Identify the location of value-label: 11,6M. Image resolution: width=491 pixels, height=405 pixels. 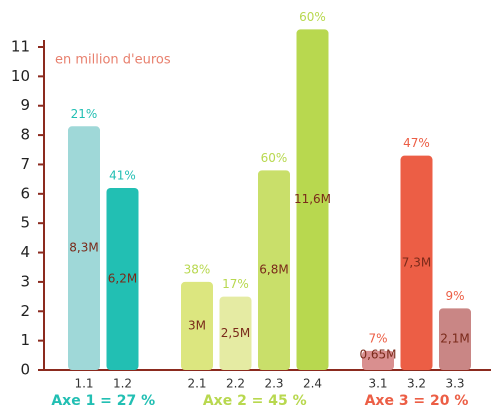
(312, 199).